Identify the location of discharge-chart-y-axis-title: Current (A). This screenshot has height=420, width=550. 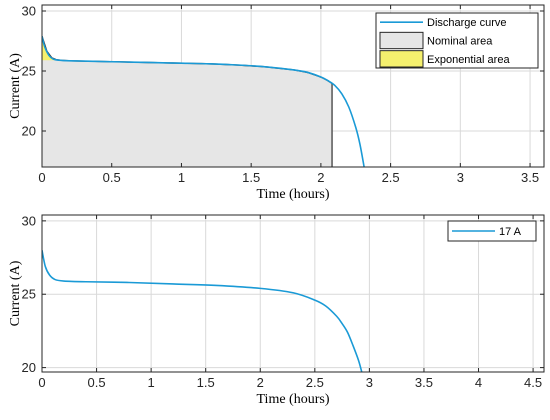
(15, 86).